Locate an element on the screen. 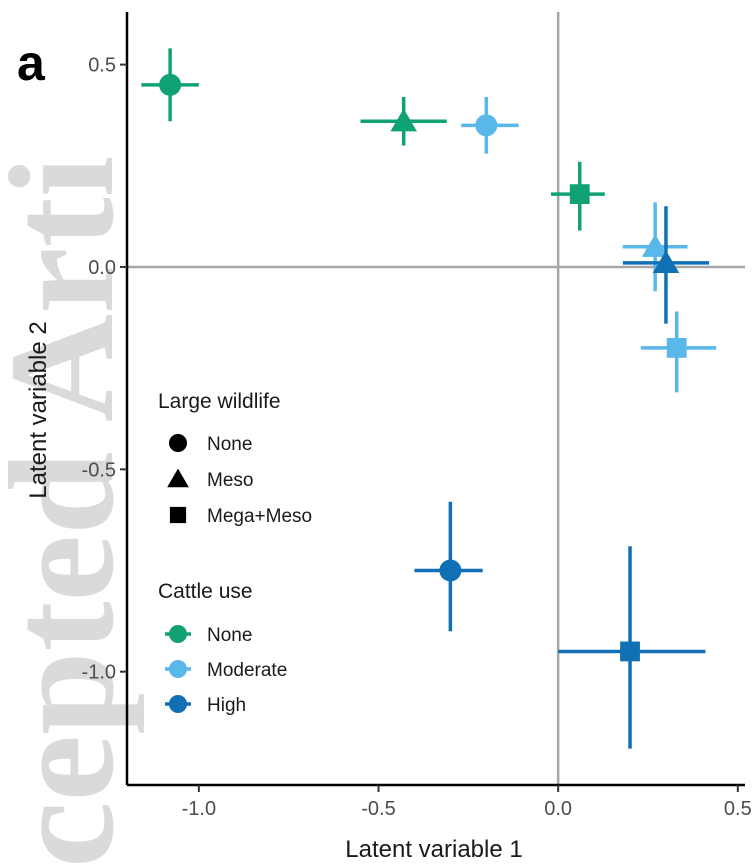 The image size is (755, 868). x-axis-title: Latent variable 1 is located at coordinates (433, 849).